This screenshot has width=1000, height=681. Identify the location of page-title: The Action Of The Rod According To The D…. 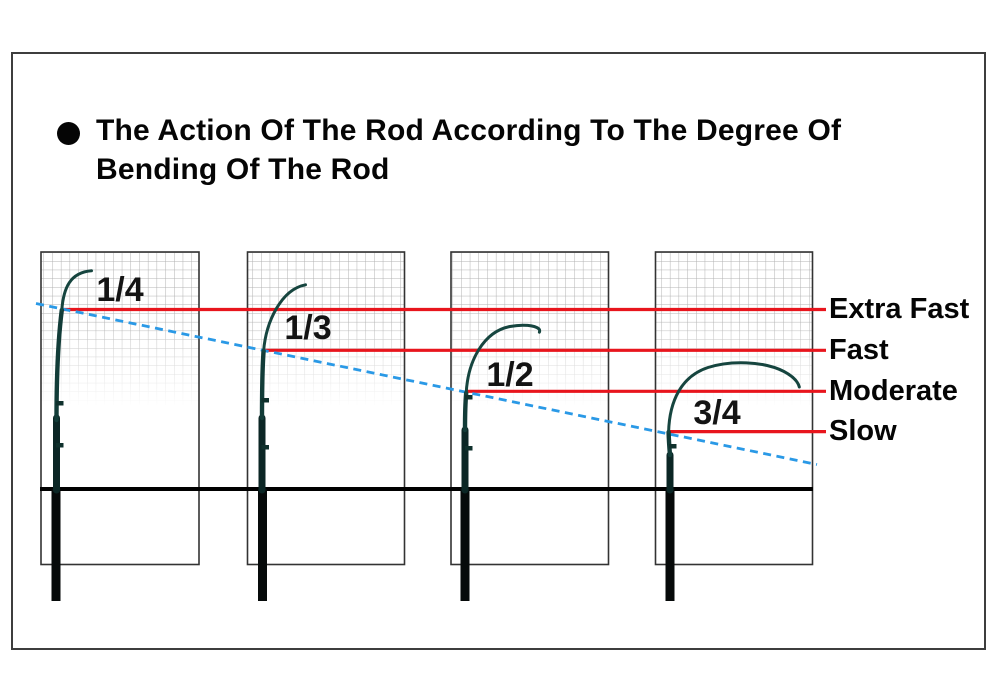
(506, 150).